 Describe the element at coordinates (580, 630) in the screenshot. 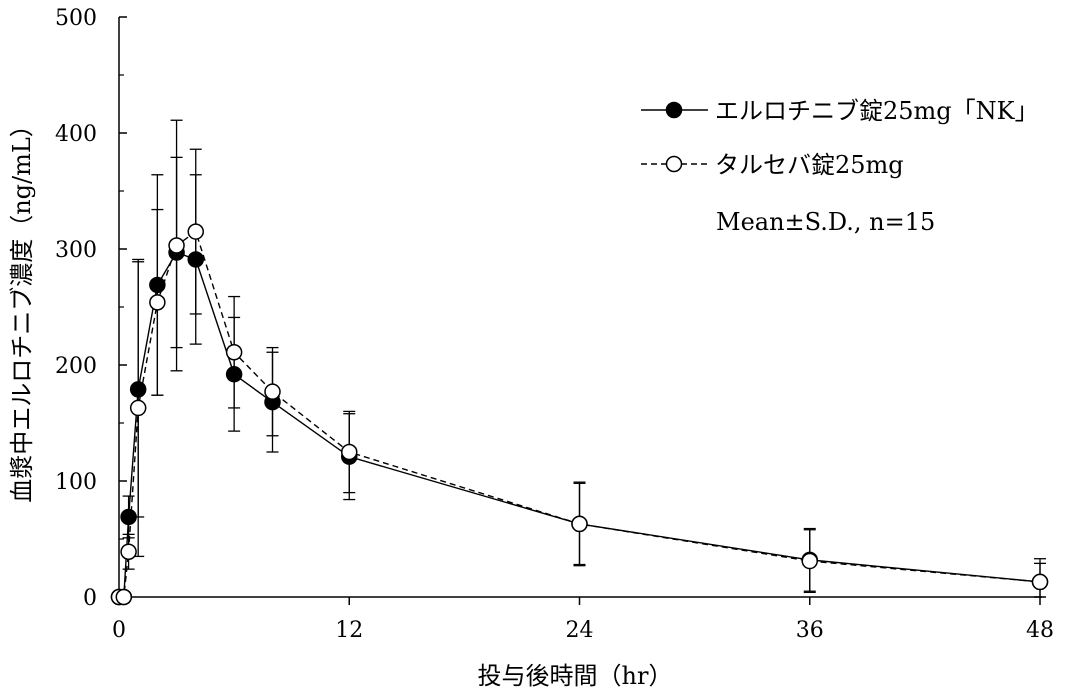

I see `x-tick-label: 24` at that location.